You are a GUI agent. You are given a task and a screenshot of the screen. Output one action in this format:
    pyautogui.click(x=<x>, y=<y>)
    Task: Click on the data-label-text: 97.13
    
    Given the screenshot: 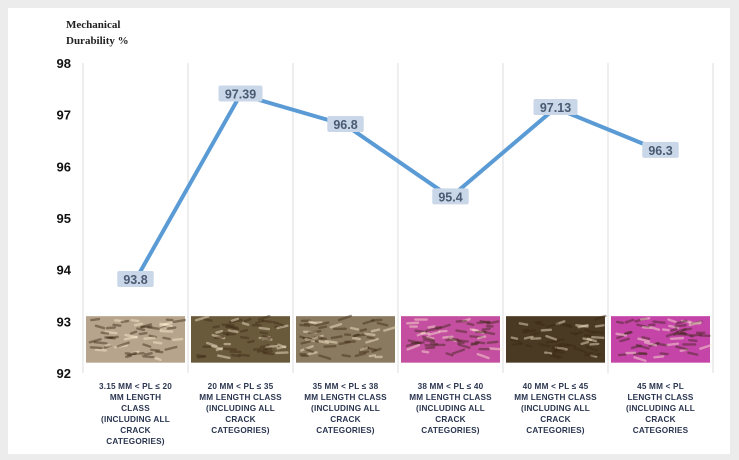 What is the action you would take?
    pyautogui.click(x=555, y=108)
    